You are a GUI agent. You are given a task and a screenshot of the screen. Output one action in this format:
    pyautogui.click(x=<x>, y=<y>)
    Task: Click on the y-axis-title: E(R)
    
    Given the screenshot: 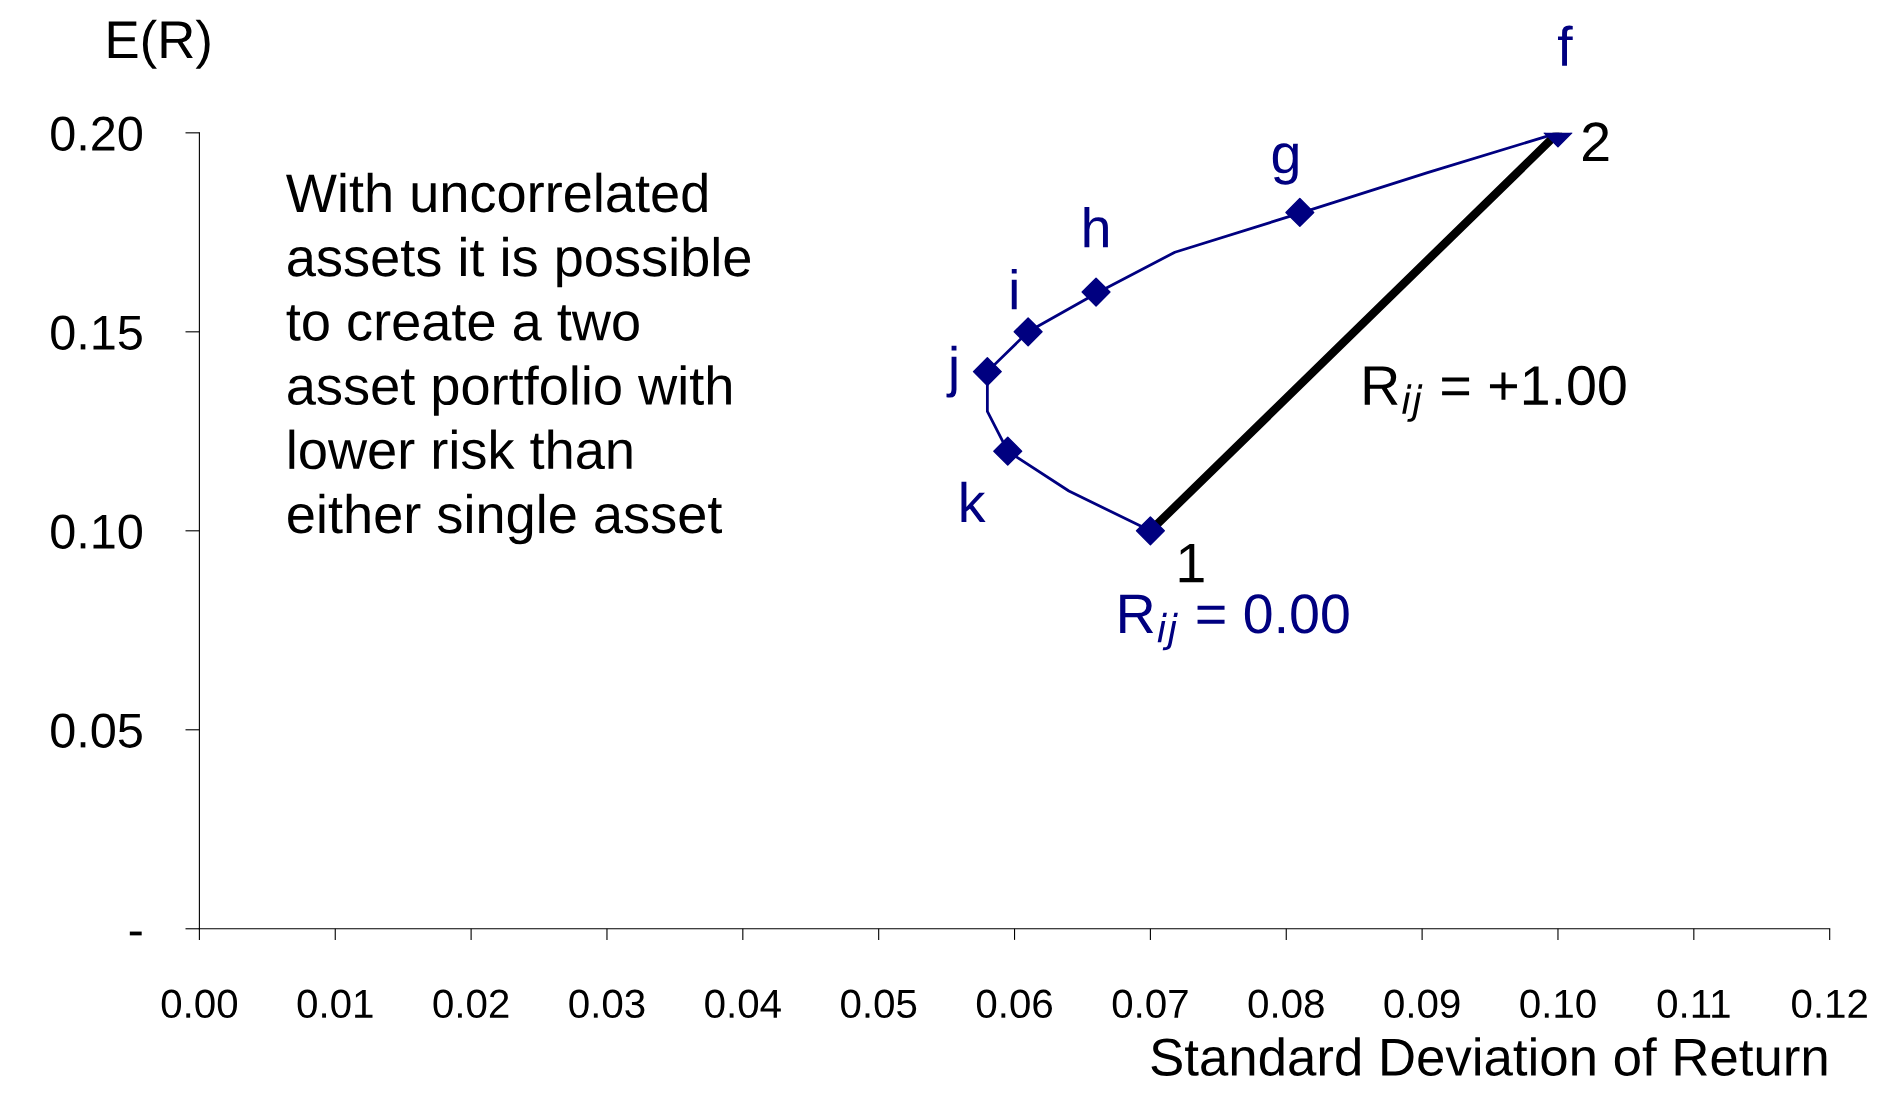 What is the action you would take?
    pyautogui.click(x=159, y=44)
    